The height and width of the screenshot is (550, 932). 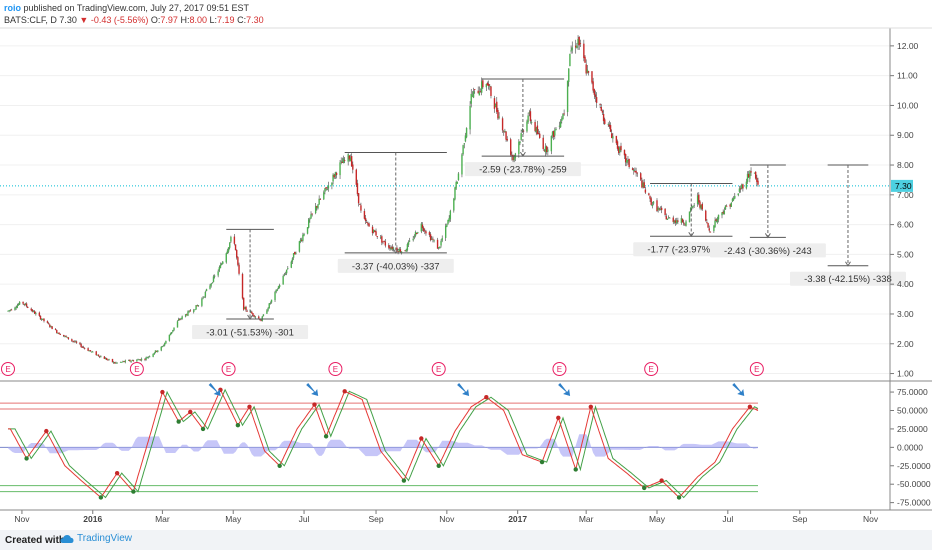 I want to click on time-tick-label: May, so click(x=233, y=519).